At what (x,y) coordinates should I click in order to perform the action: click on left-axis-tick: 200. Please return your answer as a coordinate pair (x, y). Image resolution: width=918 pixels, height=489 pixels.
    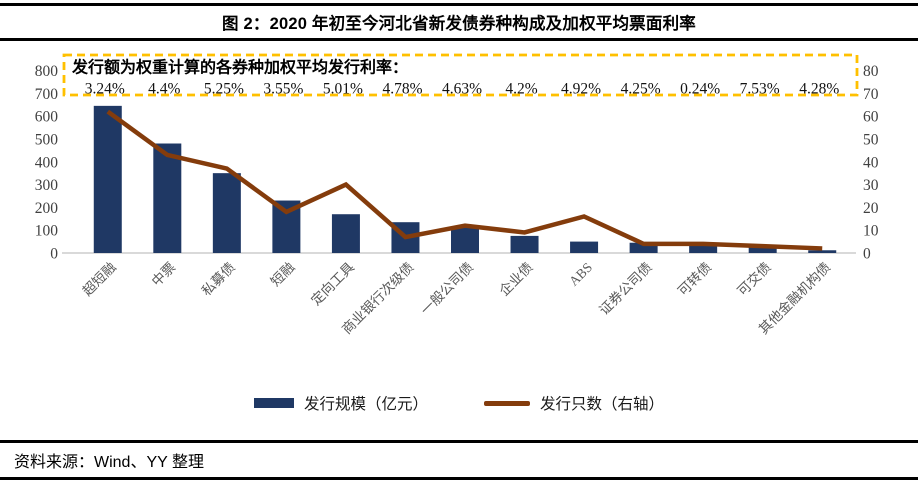
    Looking at the image, I should click on (47, 208).